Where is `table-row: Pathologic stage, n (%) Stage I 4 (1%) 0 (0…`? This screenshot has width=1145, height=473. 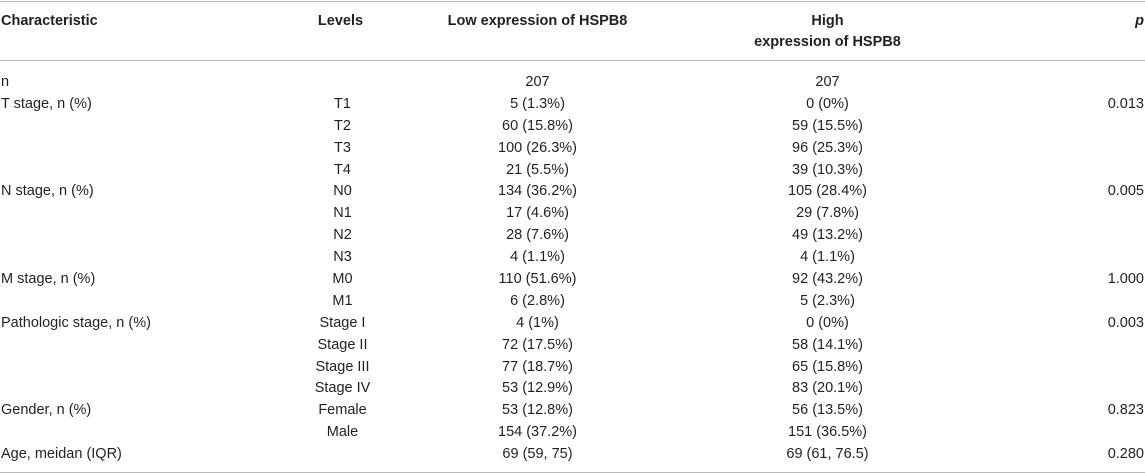
table-row: Pathologic stage, n (%) Stage I 4 (1%) 0 (0… is located at coordinates (572, 324).